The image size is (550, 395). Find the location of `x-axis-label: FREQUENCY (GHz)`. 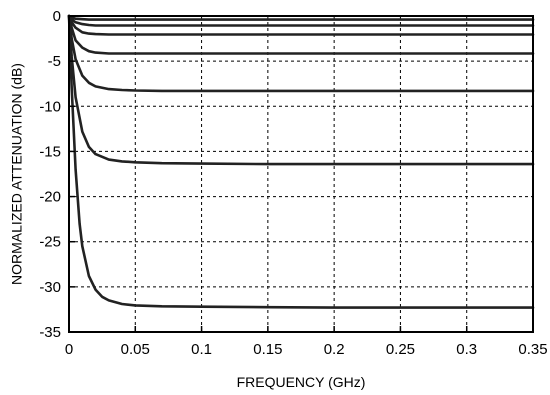

x-axis-label: FREQUENCY (GHz) is located at coordinates (301, 382).